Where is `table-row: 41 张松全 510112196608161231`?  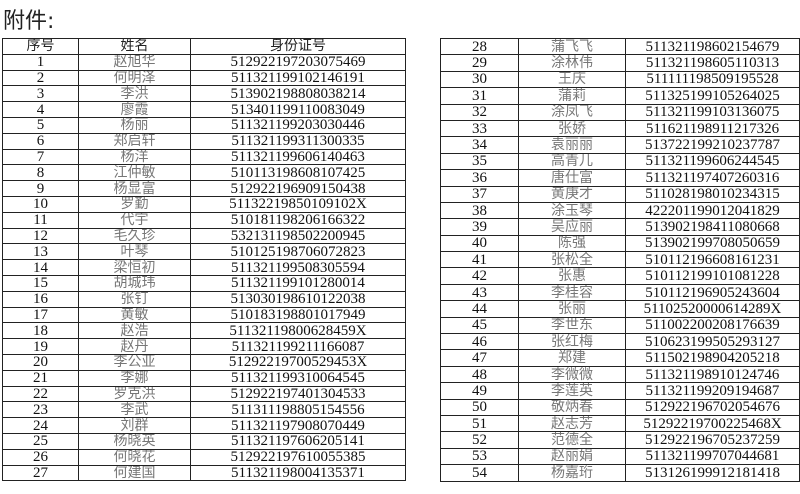 table-row: 41 张松全 510112196608161231 is located at coordinates (620, 260).